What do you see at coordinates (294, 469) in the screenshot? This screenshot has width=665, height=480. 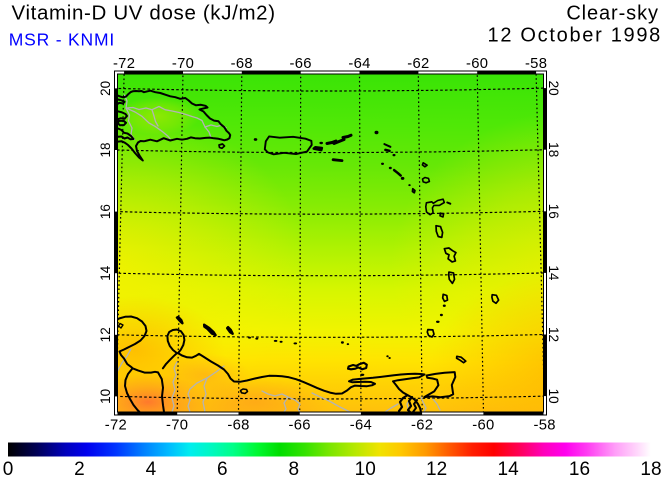 I see `svg-text: 8` at bounding box center [294, 469].